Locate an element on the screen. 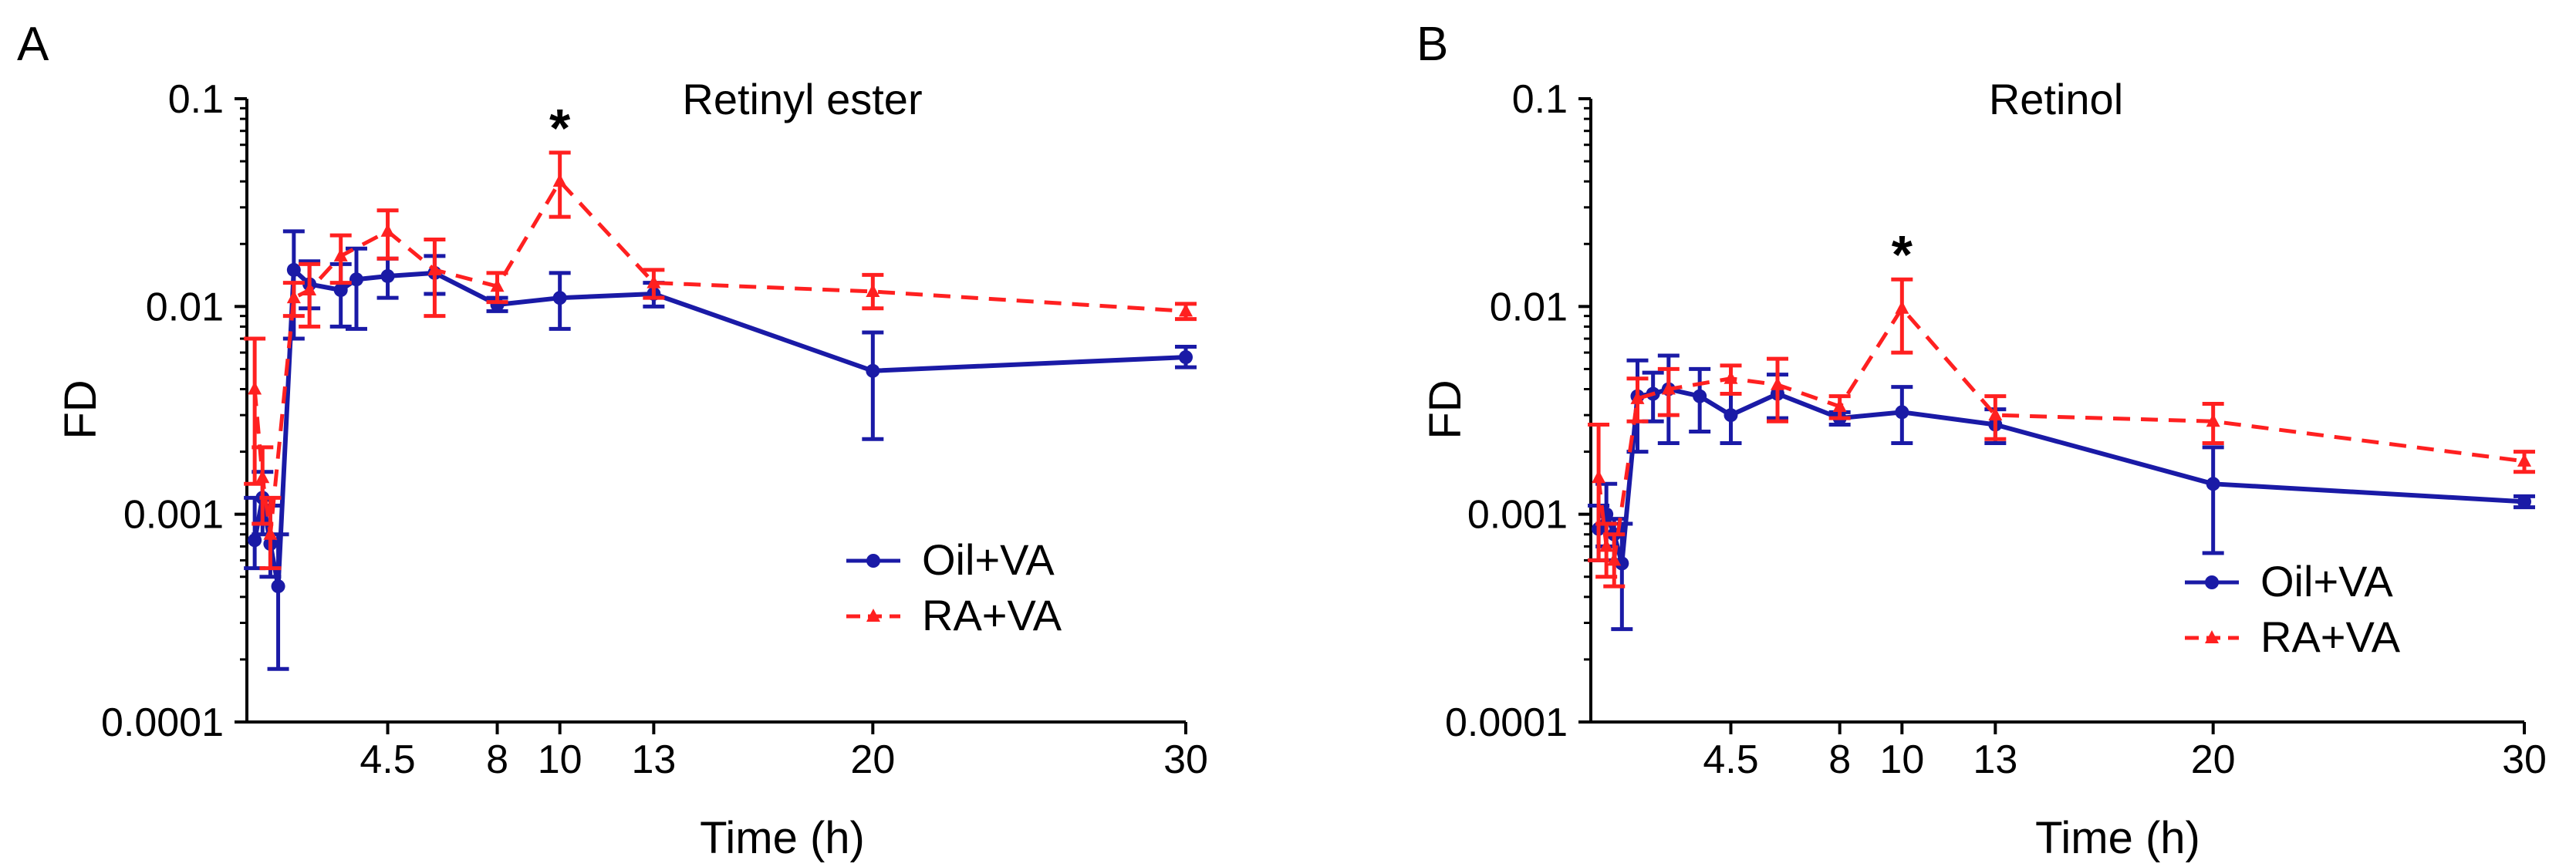  significance-star-b: * is located at coordinates (1902, 254).